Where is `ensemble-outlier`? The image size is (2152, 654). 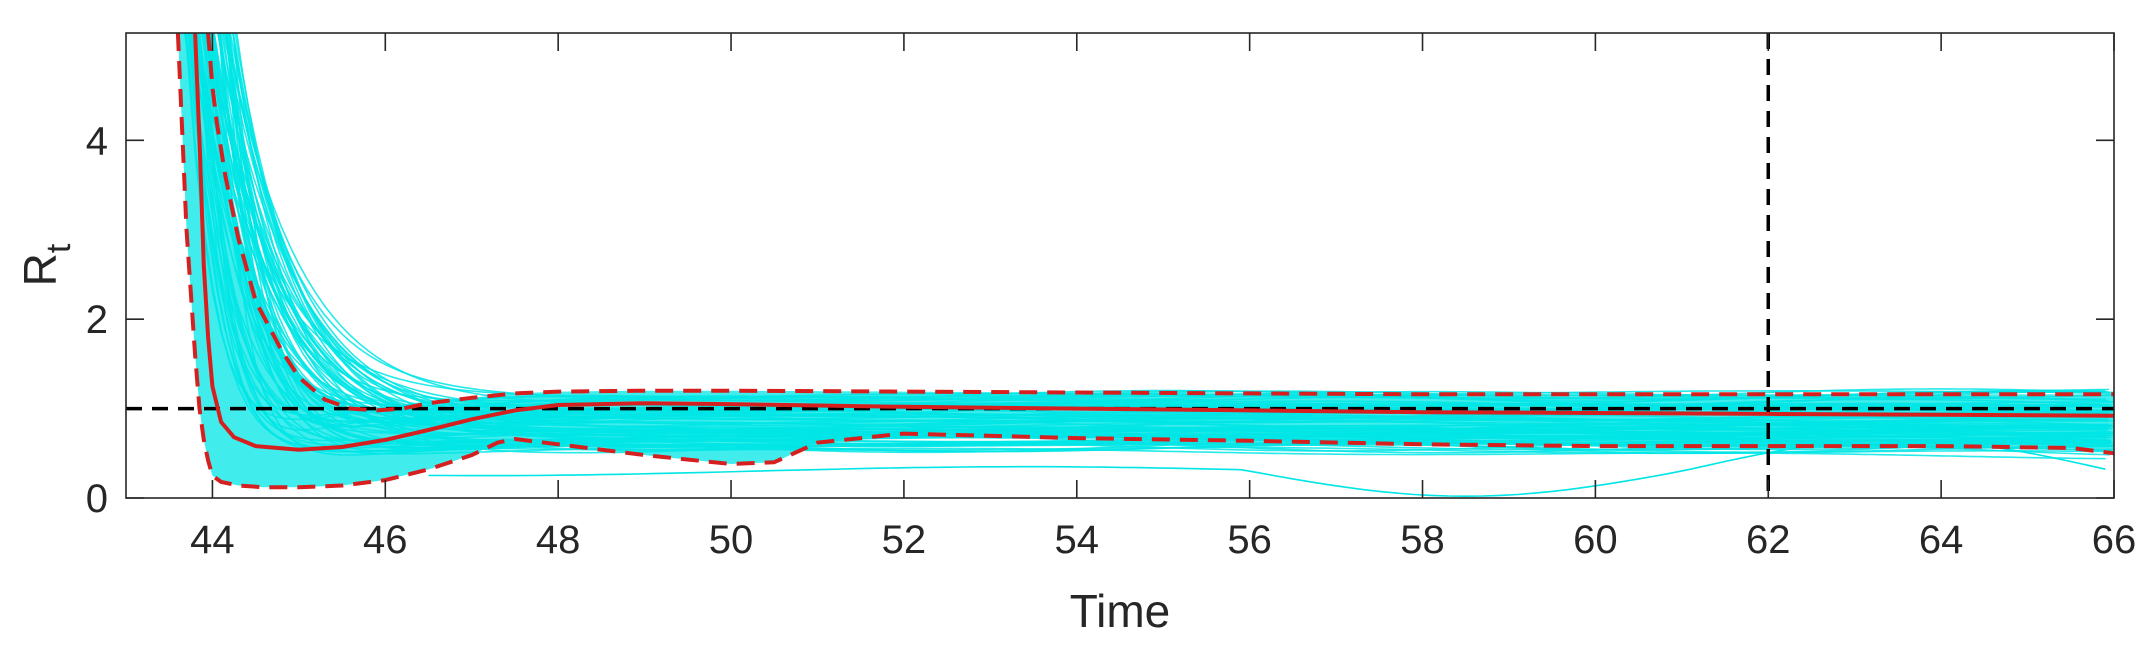 ensemble-outlier is located at coordinates (1267, 468).